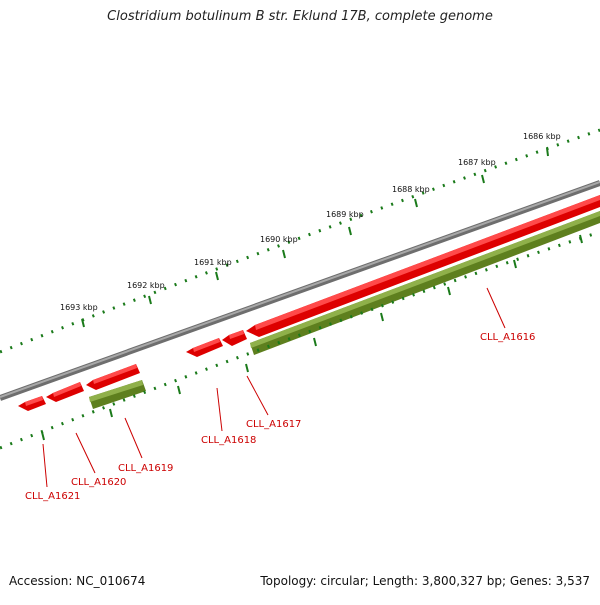 The image size is (600, 605). What do you see at coordinates (411, 189) in the screenshot?
I see `scale-label: 1688 kbp` at bounding box center [411, 189].